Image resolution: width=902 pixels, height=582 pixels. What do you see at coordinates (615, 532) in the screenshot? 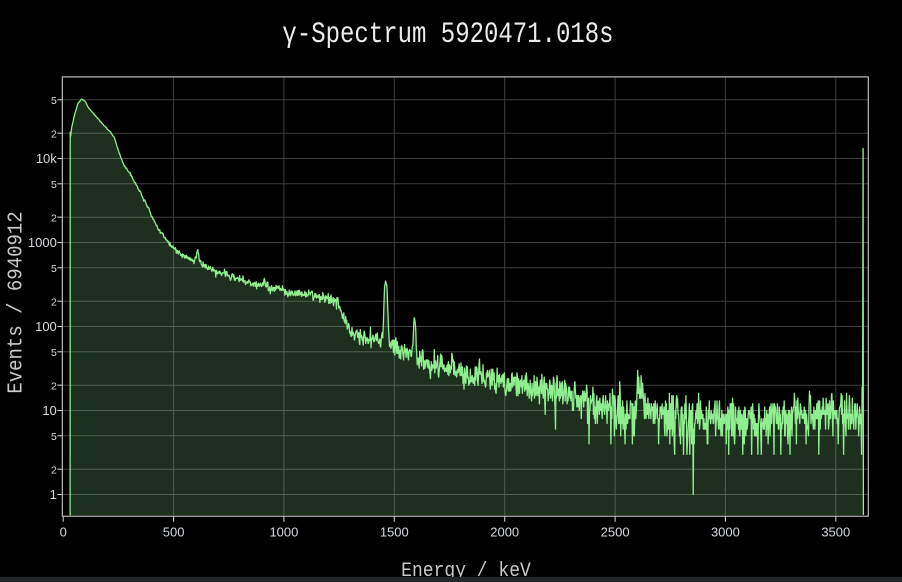
I see `svg-text: 2500` at bounding box center [615, 532].